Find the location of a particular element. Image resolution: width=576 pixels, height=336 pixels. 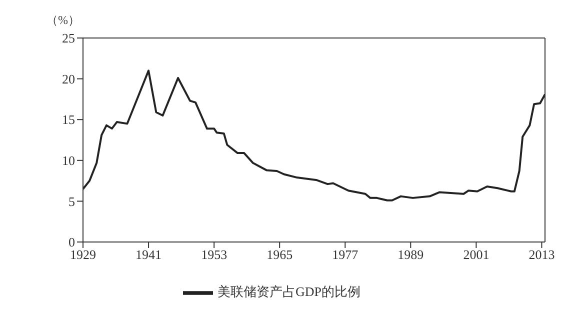

x-tick-label: 2013 is located at coordinates (541, 254).